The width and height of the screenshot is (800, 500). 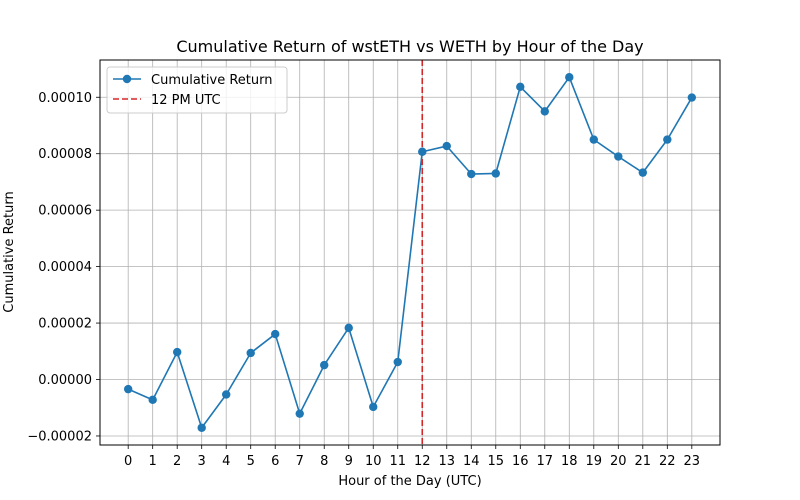 What do you see at coordinates (667, 461) in the screenshot?
I see `x-tick-label: 22` at bounding box center [667, 461].